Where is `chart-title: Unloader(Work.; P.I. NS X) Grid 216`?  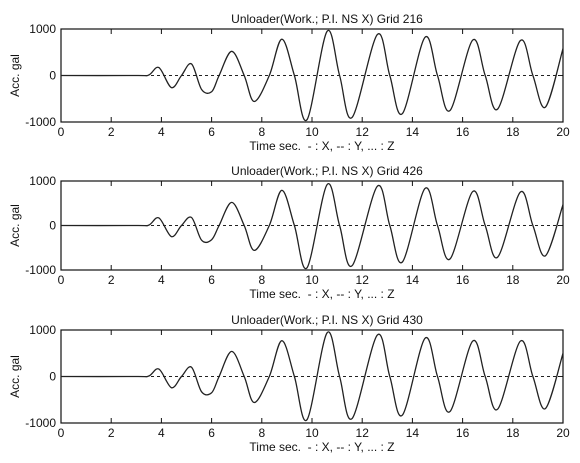
chart-title: Unloader(Work.; P.I. NS X) Grid 216 is located at coordinates (327, 19).